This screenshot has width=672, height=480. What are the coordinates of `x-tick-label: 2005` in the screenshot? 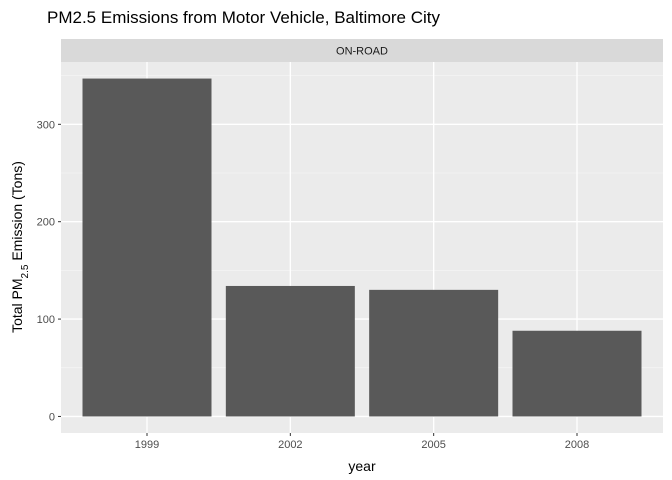 It's located at (433, 445).